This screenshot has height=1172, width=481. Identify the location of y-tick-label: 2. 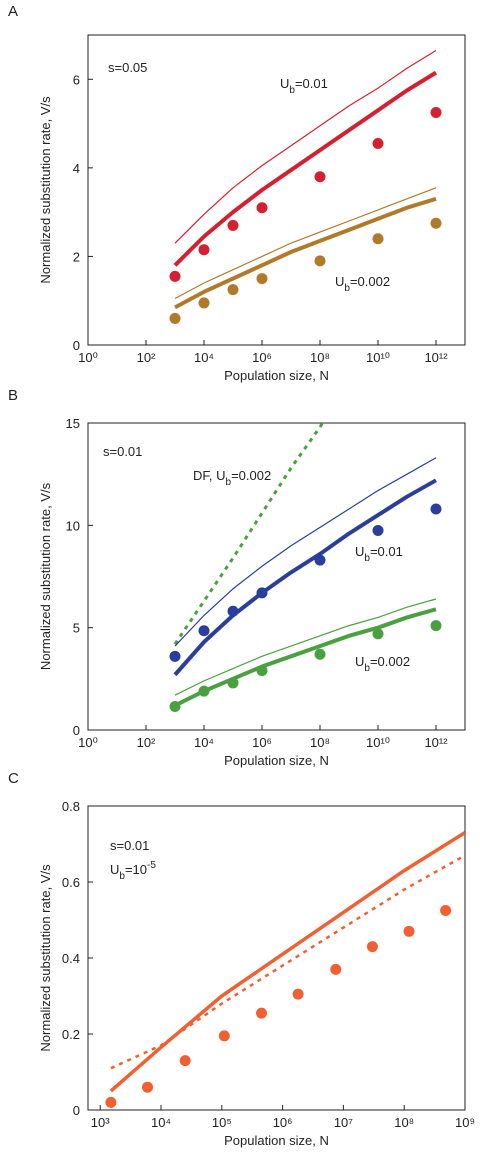
(76, 256).